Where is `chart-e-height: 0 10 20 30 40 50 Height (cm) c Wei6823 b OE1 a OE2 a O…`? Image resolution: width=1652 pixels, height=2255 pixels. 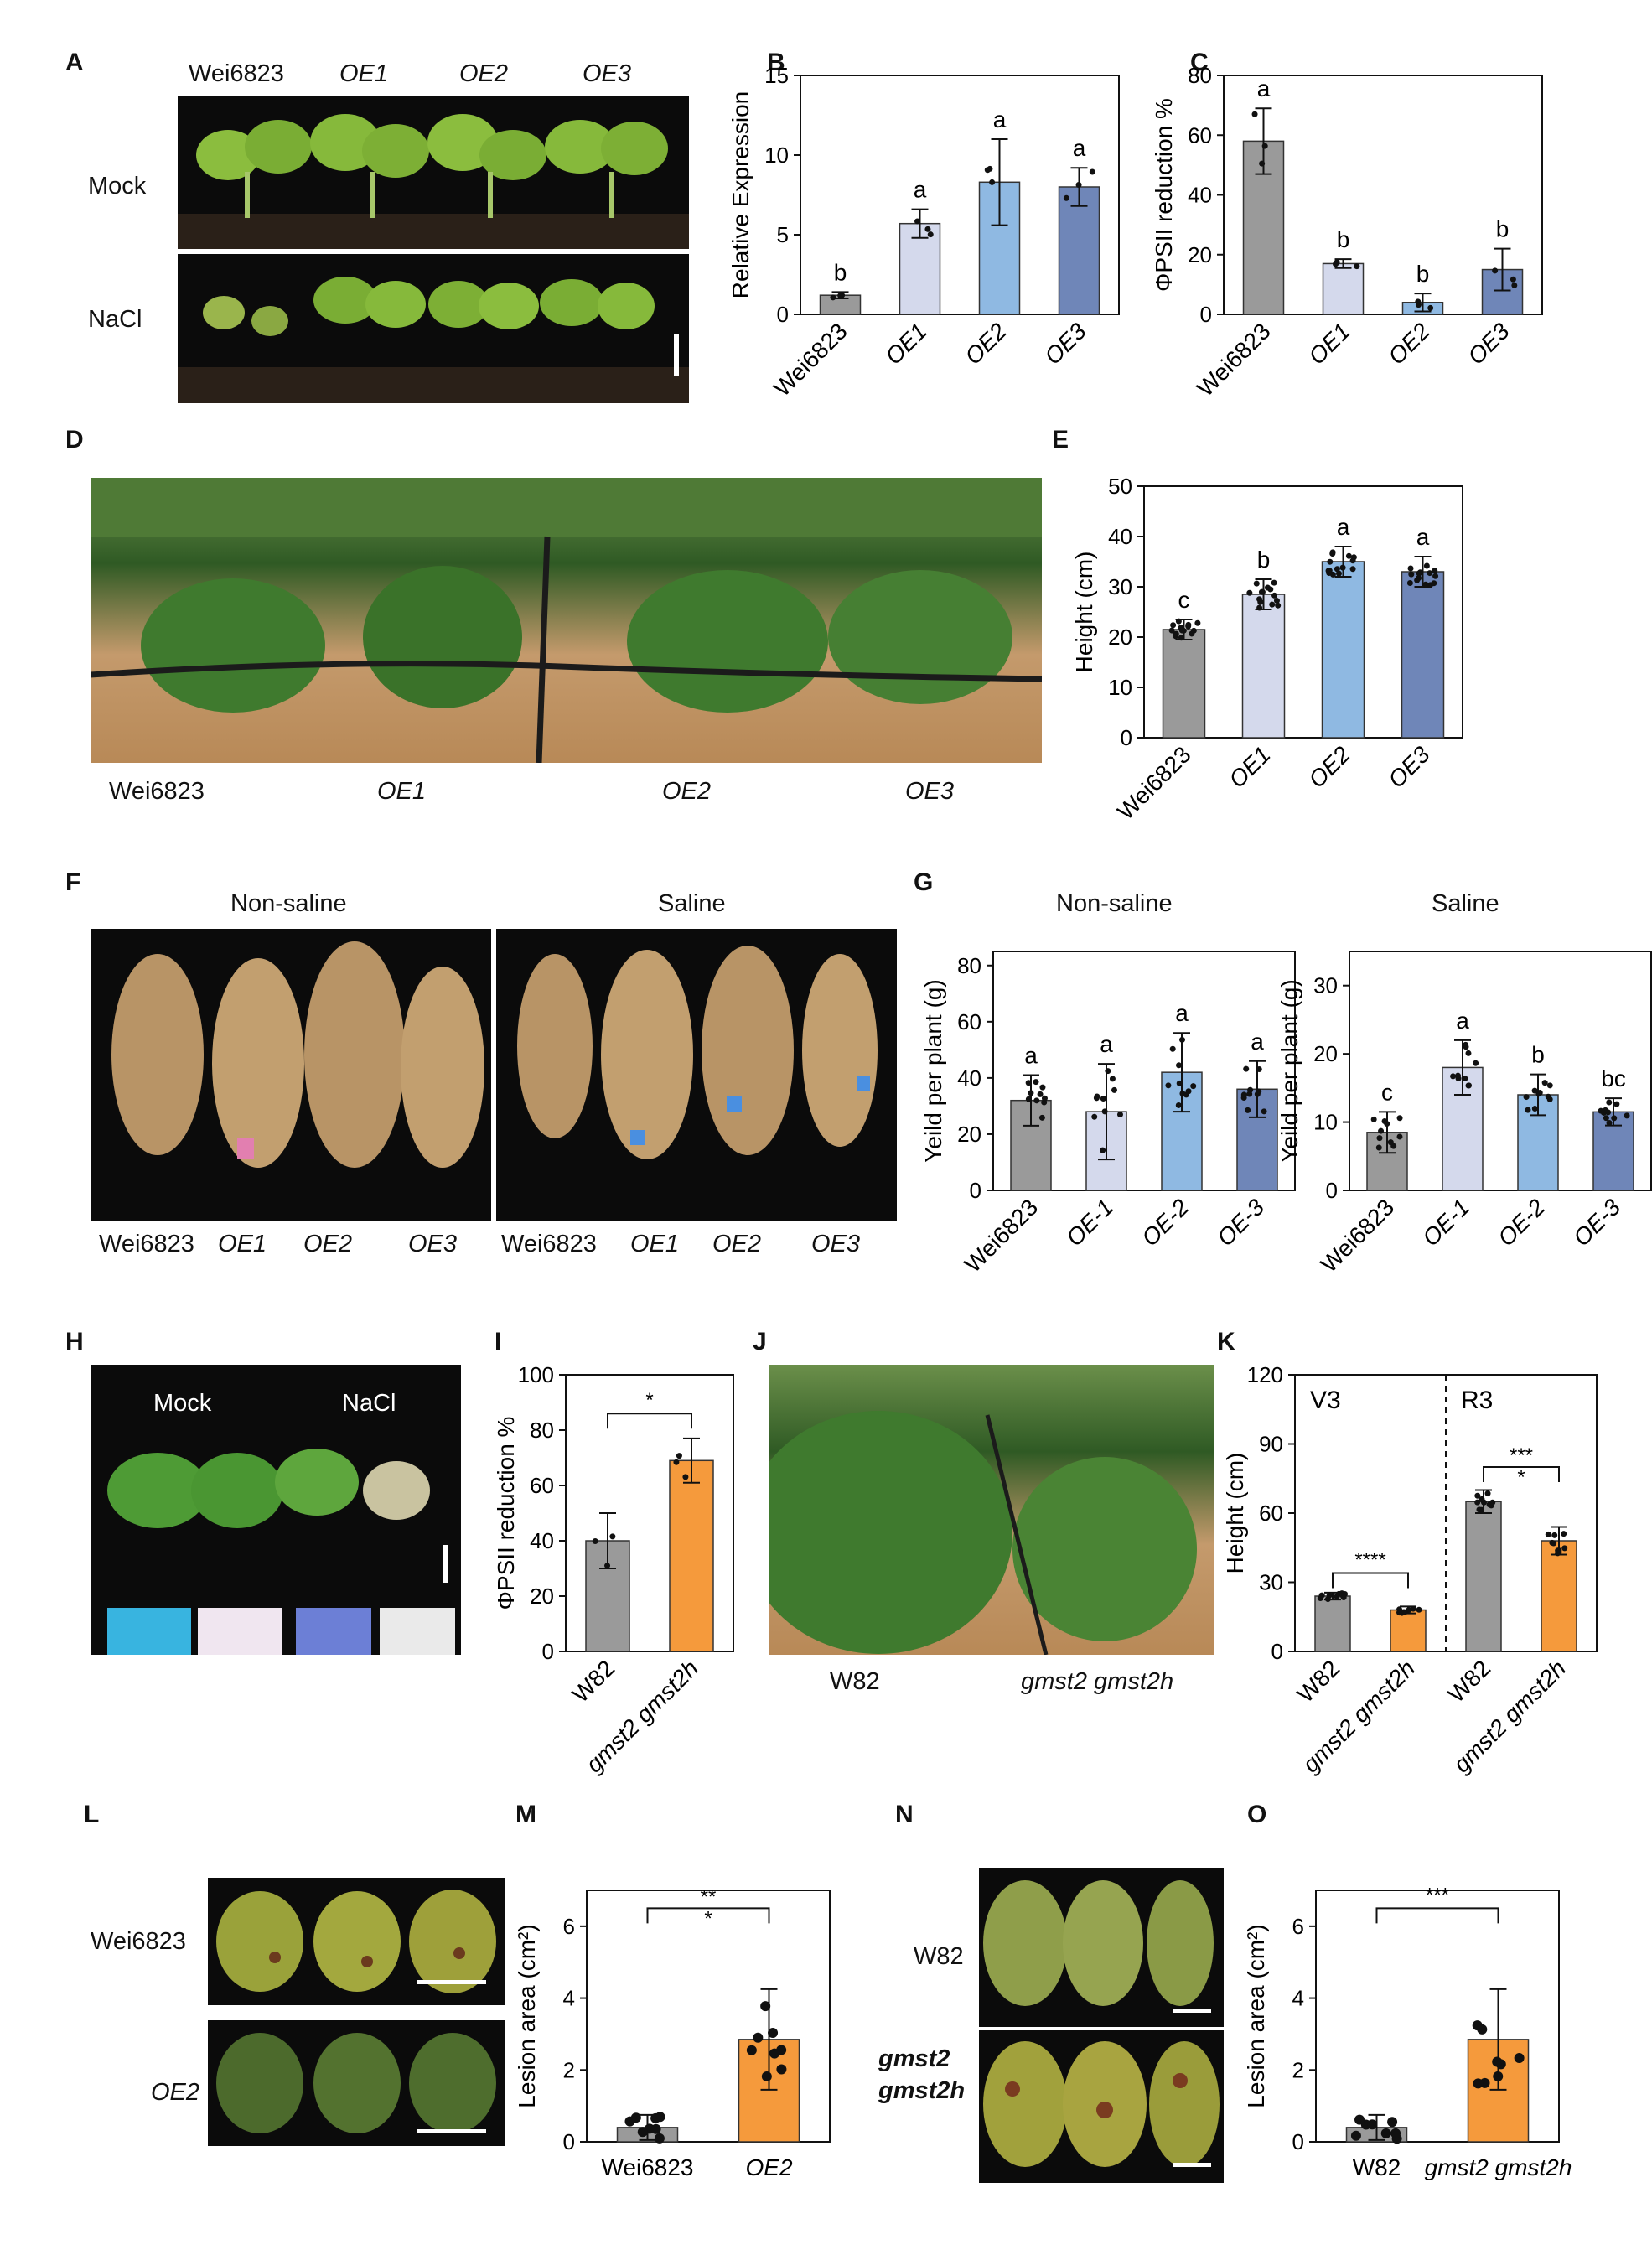 chart-e-height: 0 10 20 30 40 50 Height (cm) c Wei6823 b OE1 a OE2 a O… is located at coordinates (1267, 649).